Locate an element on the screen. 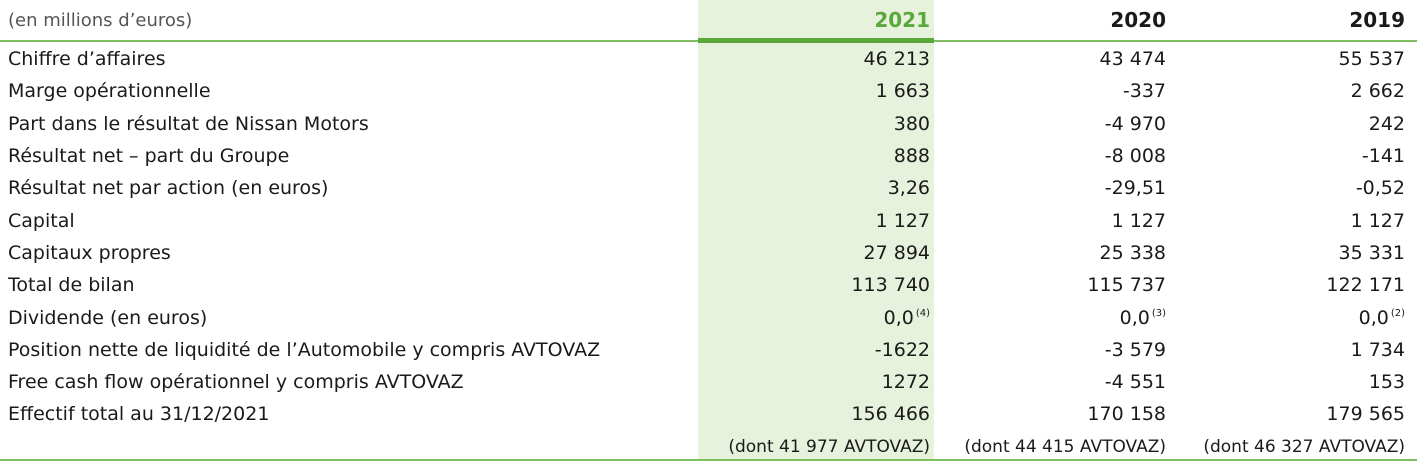  footnote-ref-2020: (3) is located at coordinates (1158, 314).